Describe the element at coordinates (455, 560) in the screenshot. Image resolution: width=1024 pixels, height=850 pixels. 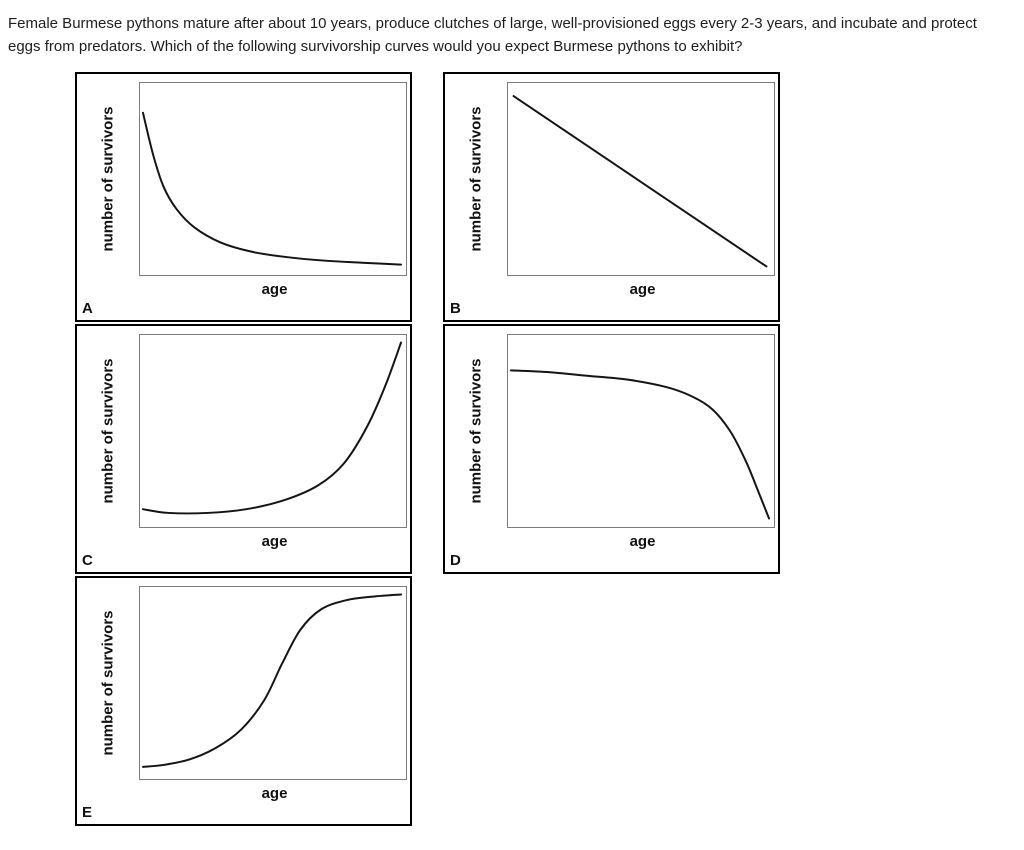
I see `panel-letter: D` at that location.